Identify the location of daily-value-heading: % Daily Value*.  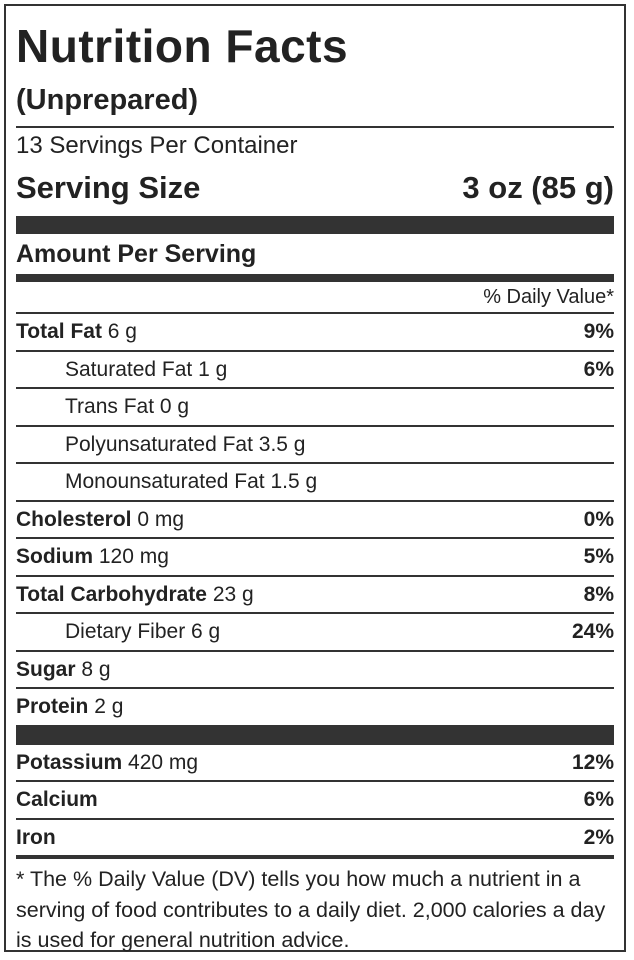
(315, 298).